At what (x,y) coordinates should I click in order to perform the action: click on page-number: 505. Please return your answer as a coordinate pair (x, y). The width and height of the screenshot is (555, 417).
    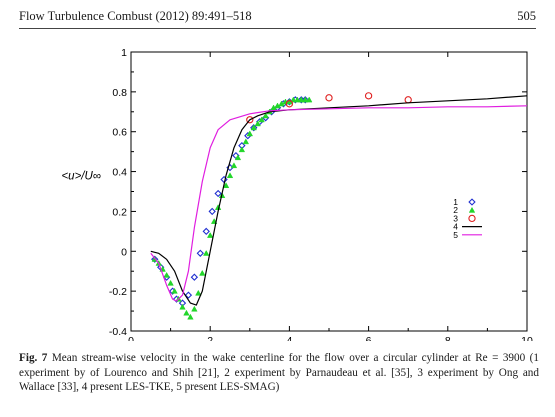
    Looking at the image, I should click on (526, 16).